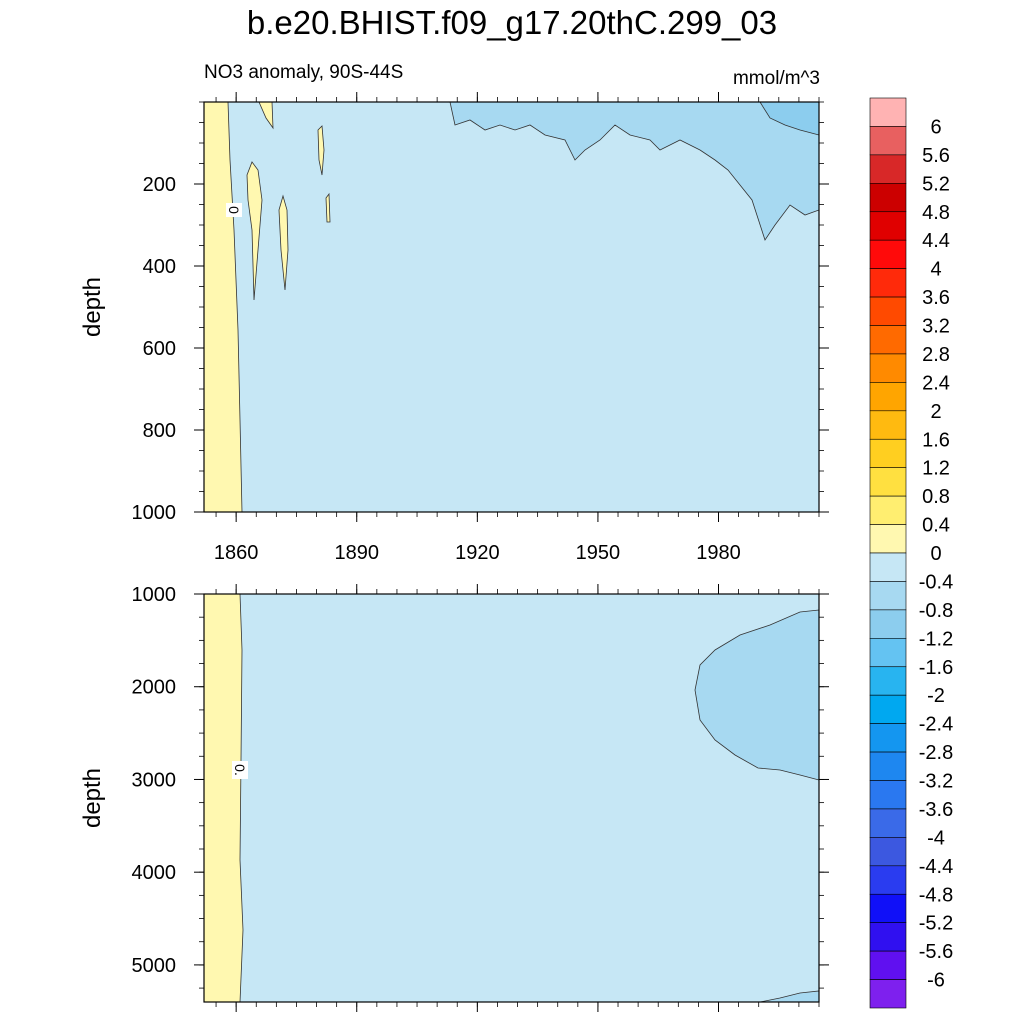 The image size is (1024, 1024). I want to click on top-contour-label-text: 0, so click(234, 210).